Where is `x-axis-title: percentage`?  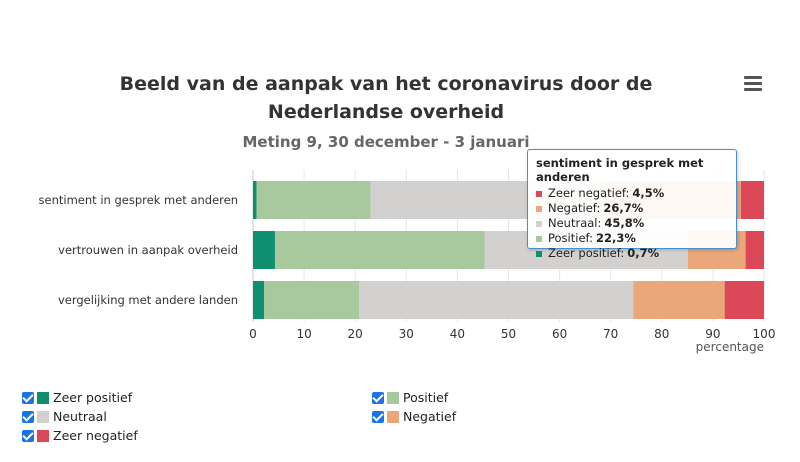 x-axis-title: percentage is located at coordinates (730, 347).